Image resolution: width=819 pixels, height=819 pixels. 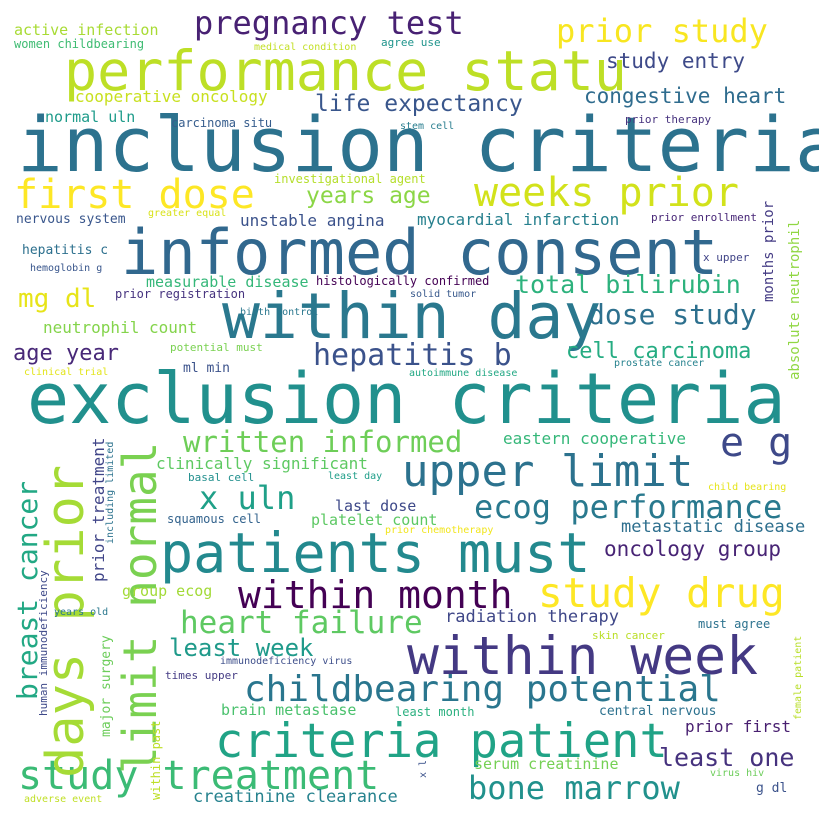 What do you see at coordinates (595, 438) in the screenshot?
I see `word: eastern cooperative` at bounding box center [595, 438].